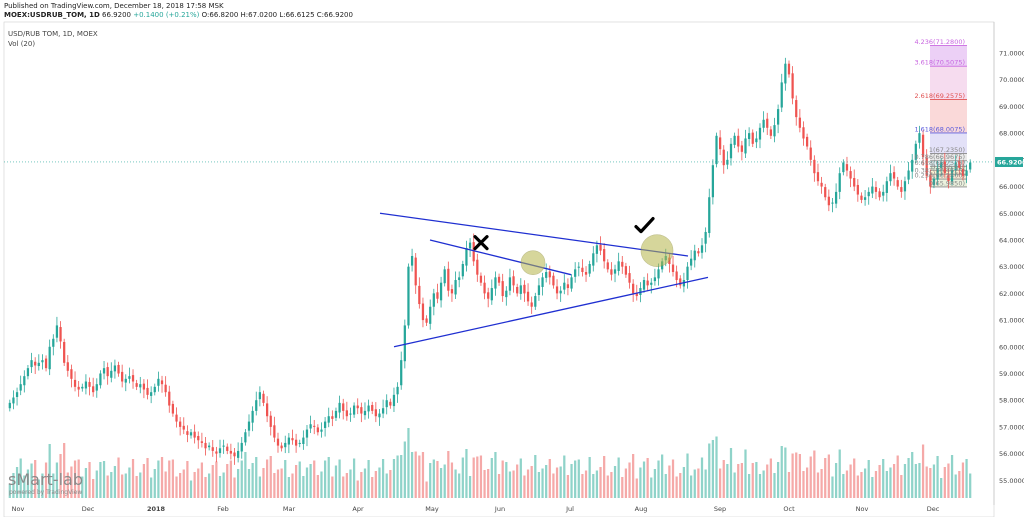 The image size is (1024, 517). I want to click on y-tick-label: 64.0000, so click(1011, 240).